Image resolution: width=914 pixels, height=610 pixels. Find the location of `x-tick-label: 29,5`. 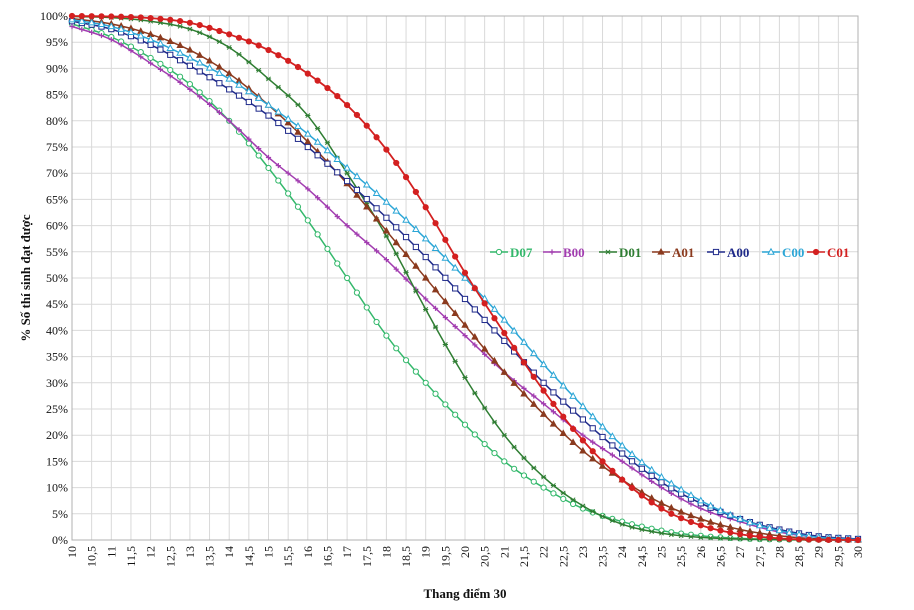

x-tick-label: 29,5 is located at coordinates (838, 556).